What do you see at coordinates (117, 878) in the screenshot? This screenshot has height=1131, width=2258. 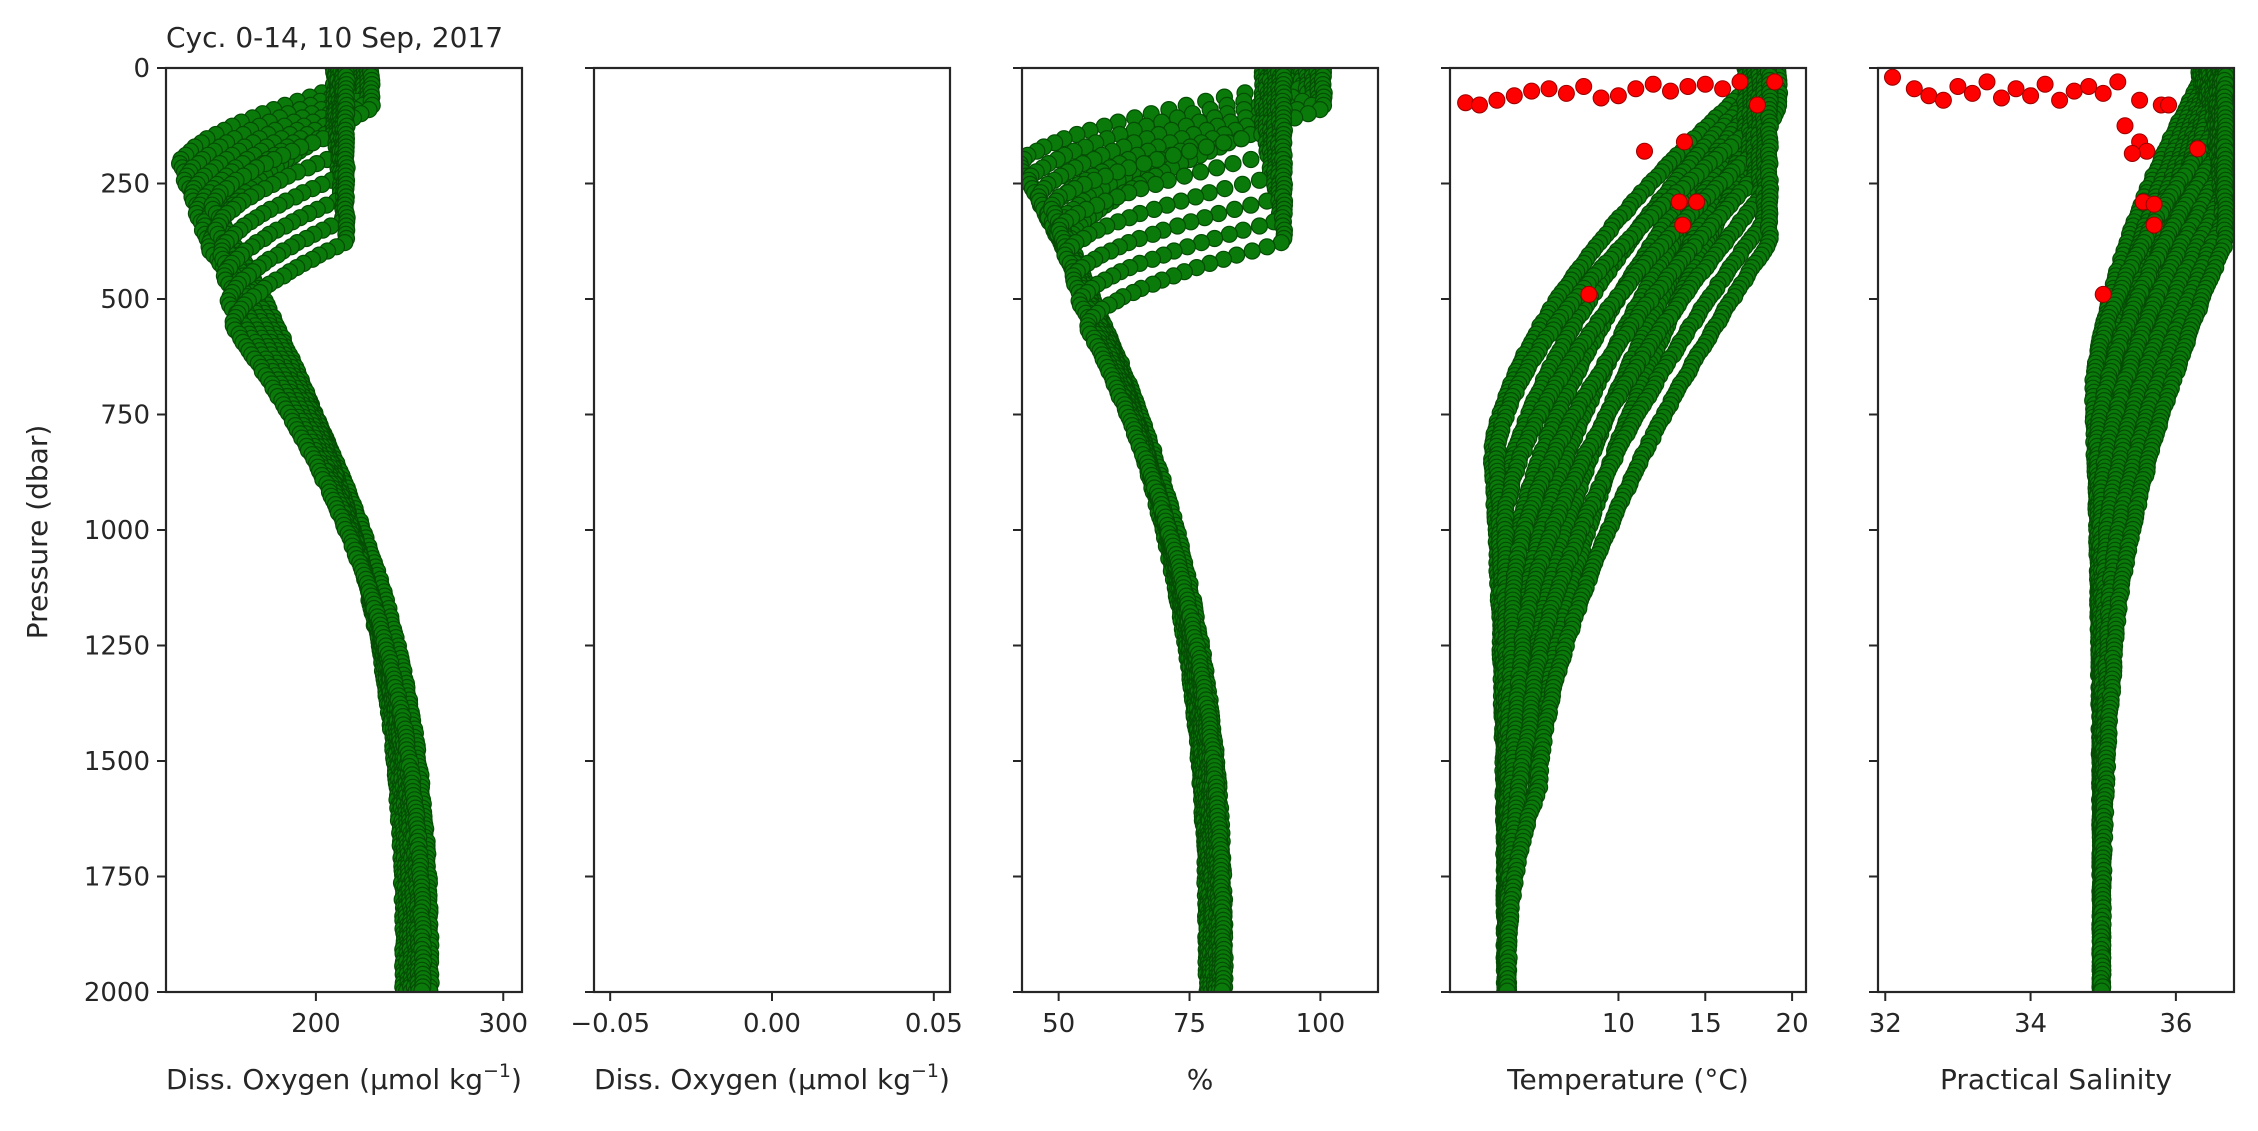 I see `y-tick-label: 1750` at bounding box center [117, 878].